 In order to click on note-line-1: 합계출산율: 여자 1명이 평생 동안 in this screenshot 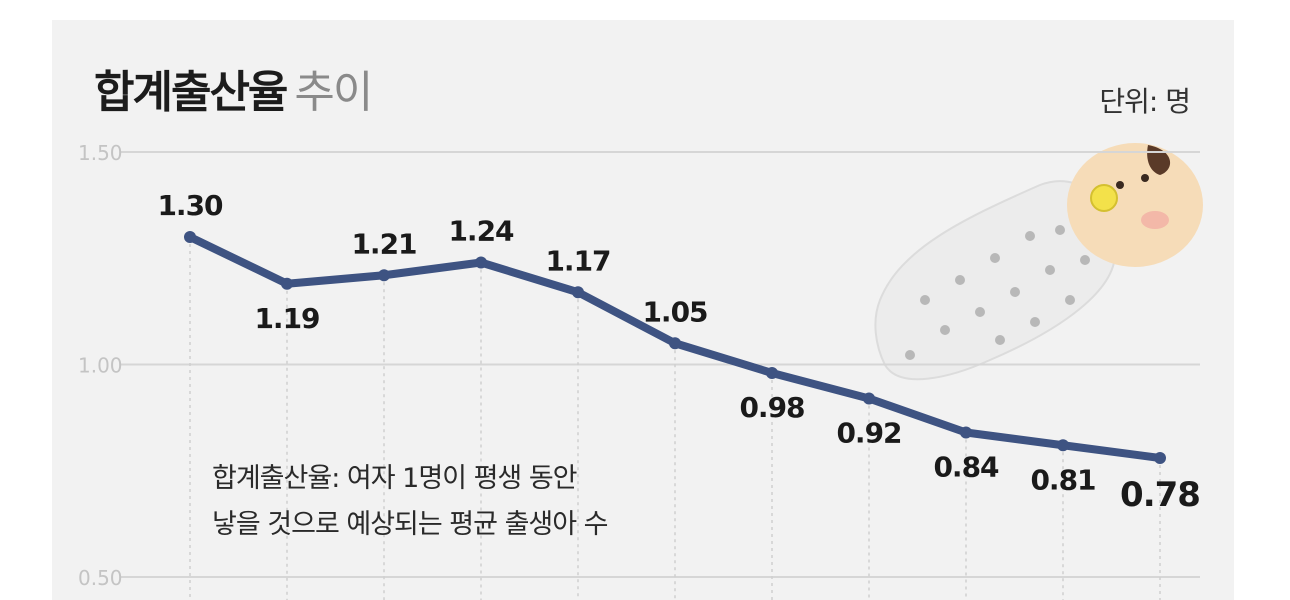, I will do `click(395, 478)`.